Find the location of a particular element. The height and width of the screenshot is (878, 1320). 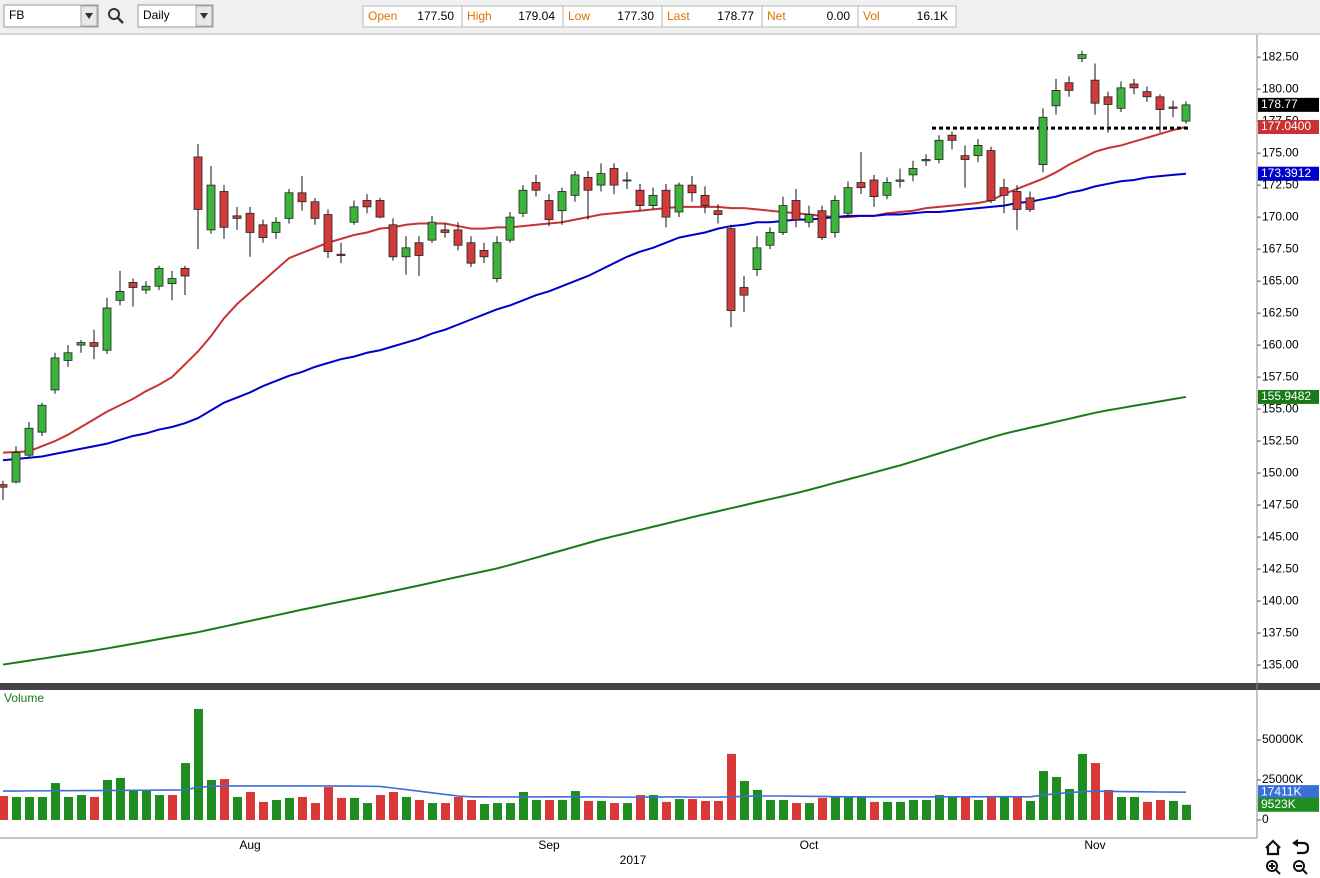

search-icon-handle is located at coordinates (120, 20).